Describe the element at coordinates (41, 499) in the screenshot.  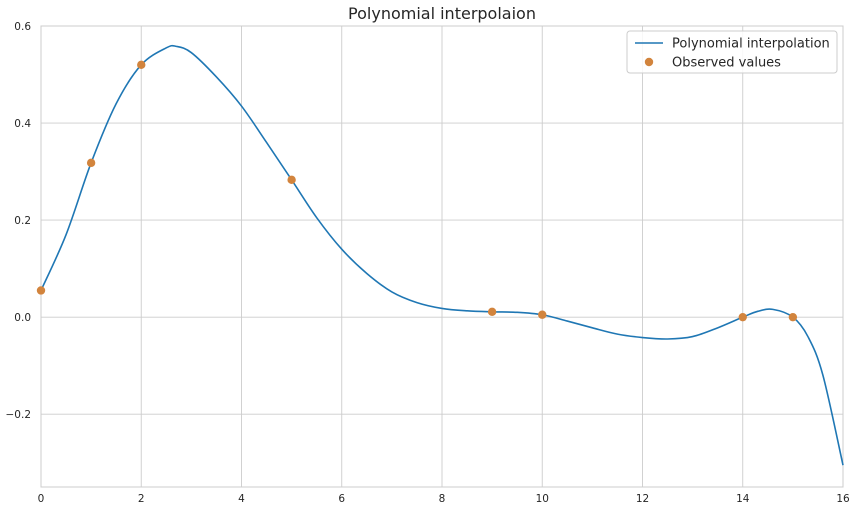
I see `x-tick-label: 0` at that location.